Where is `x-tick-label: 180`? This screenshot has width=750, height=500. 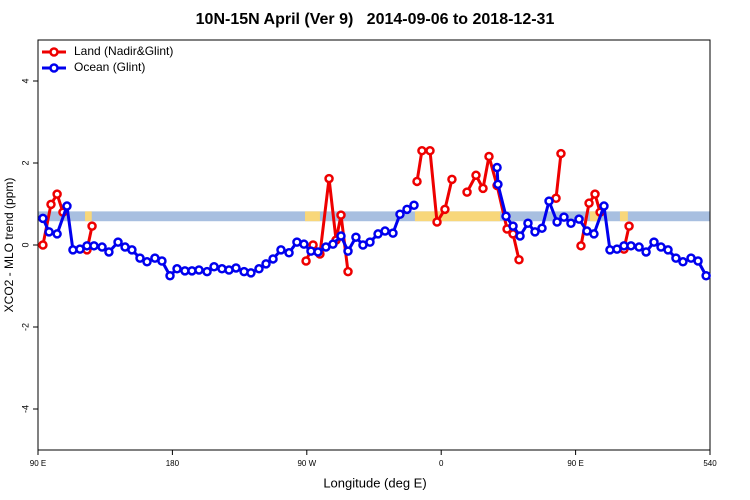
x-tick-label: 180 is located at coordinates (173, 463).